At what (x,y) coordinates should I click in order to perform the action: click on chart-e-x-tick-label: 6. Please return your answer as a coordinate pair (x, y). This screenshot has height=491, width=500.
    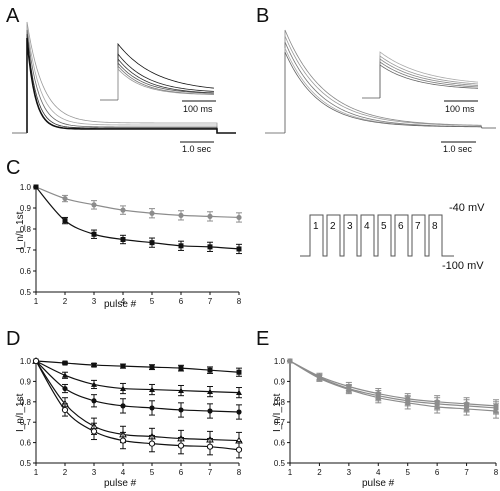
    Looking at the image, I should click on (437, 472).